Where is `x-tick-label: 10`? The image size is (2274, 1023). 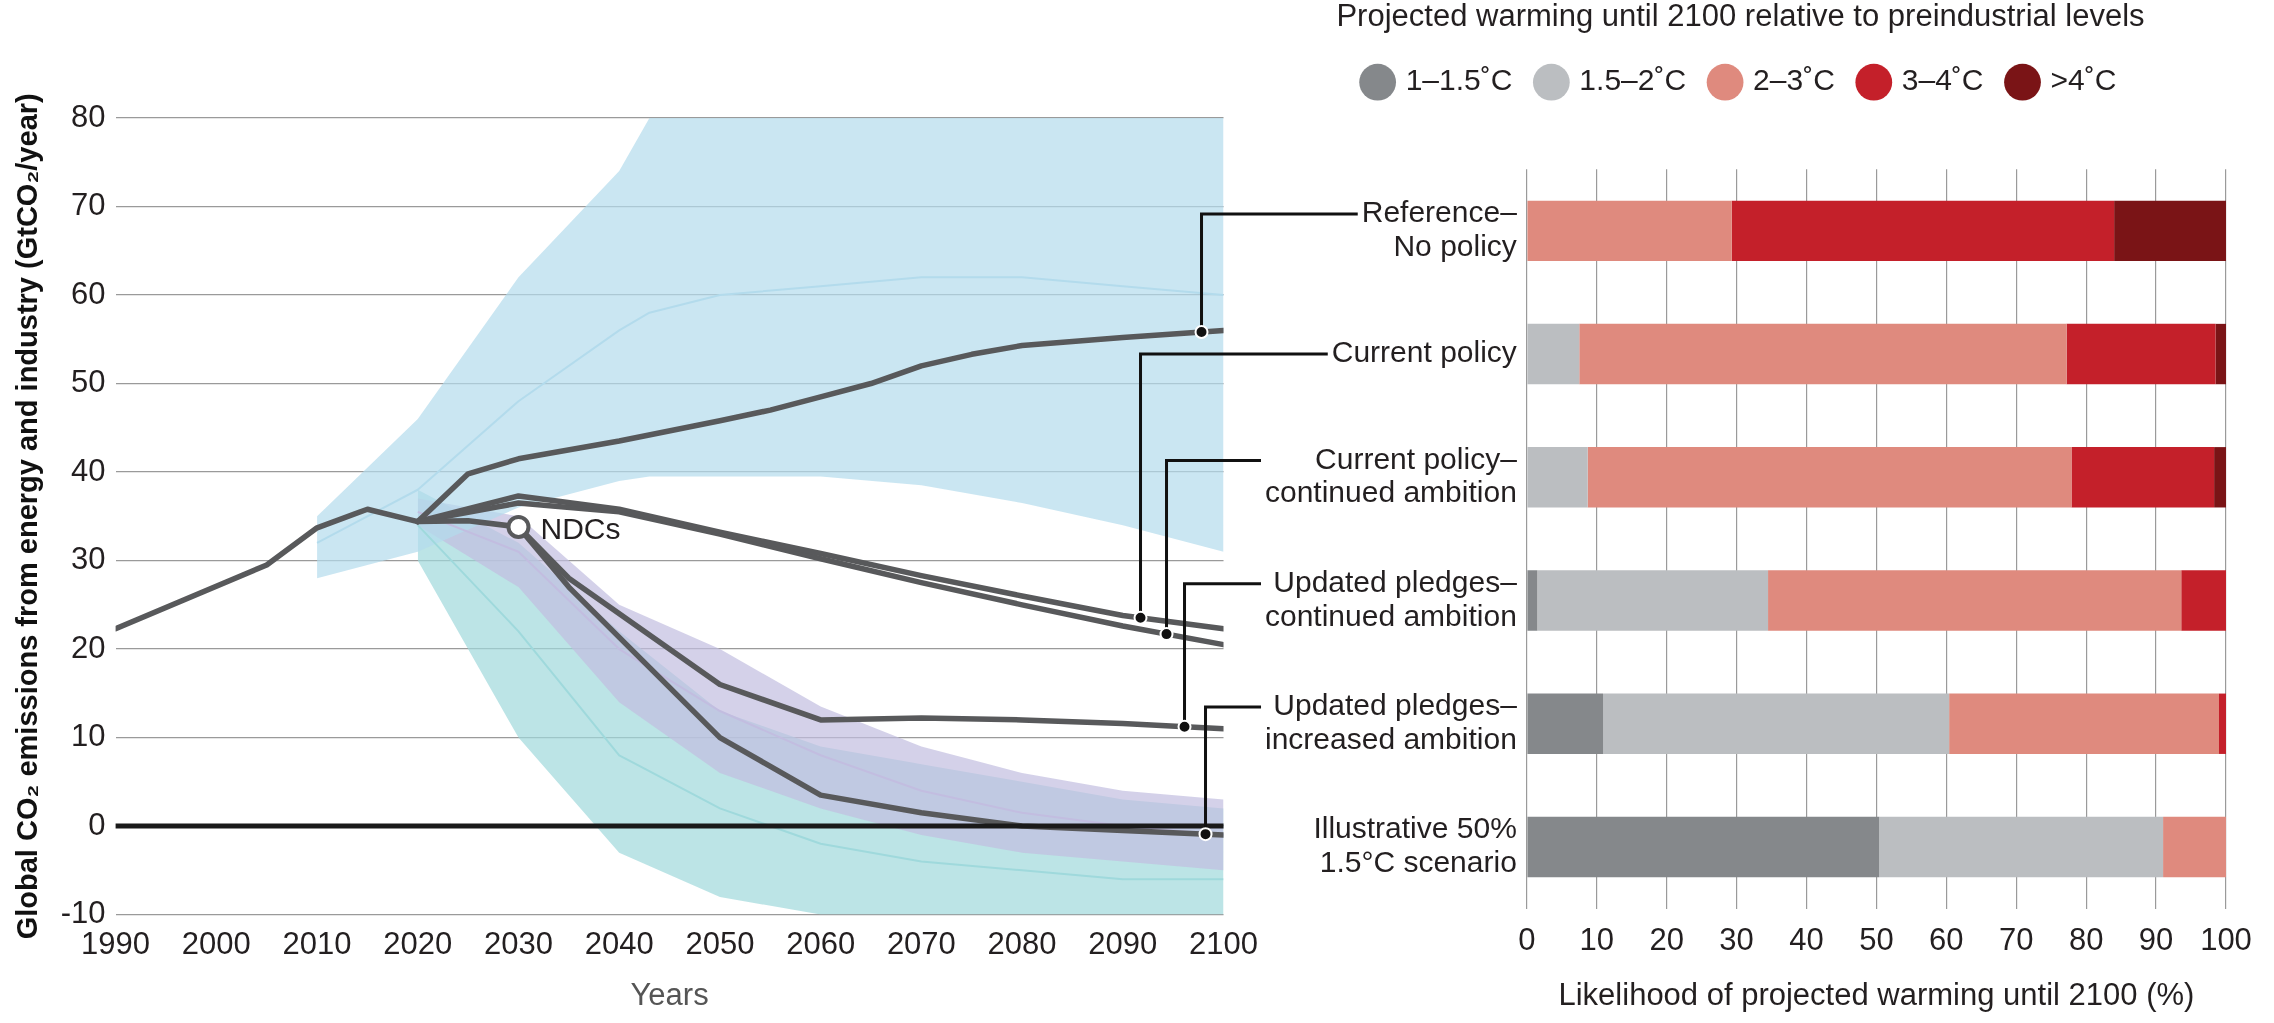 x-tick-label: 10 is located at coordinates (1596, 939).